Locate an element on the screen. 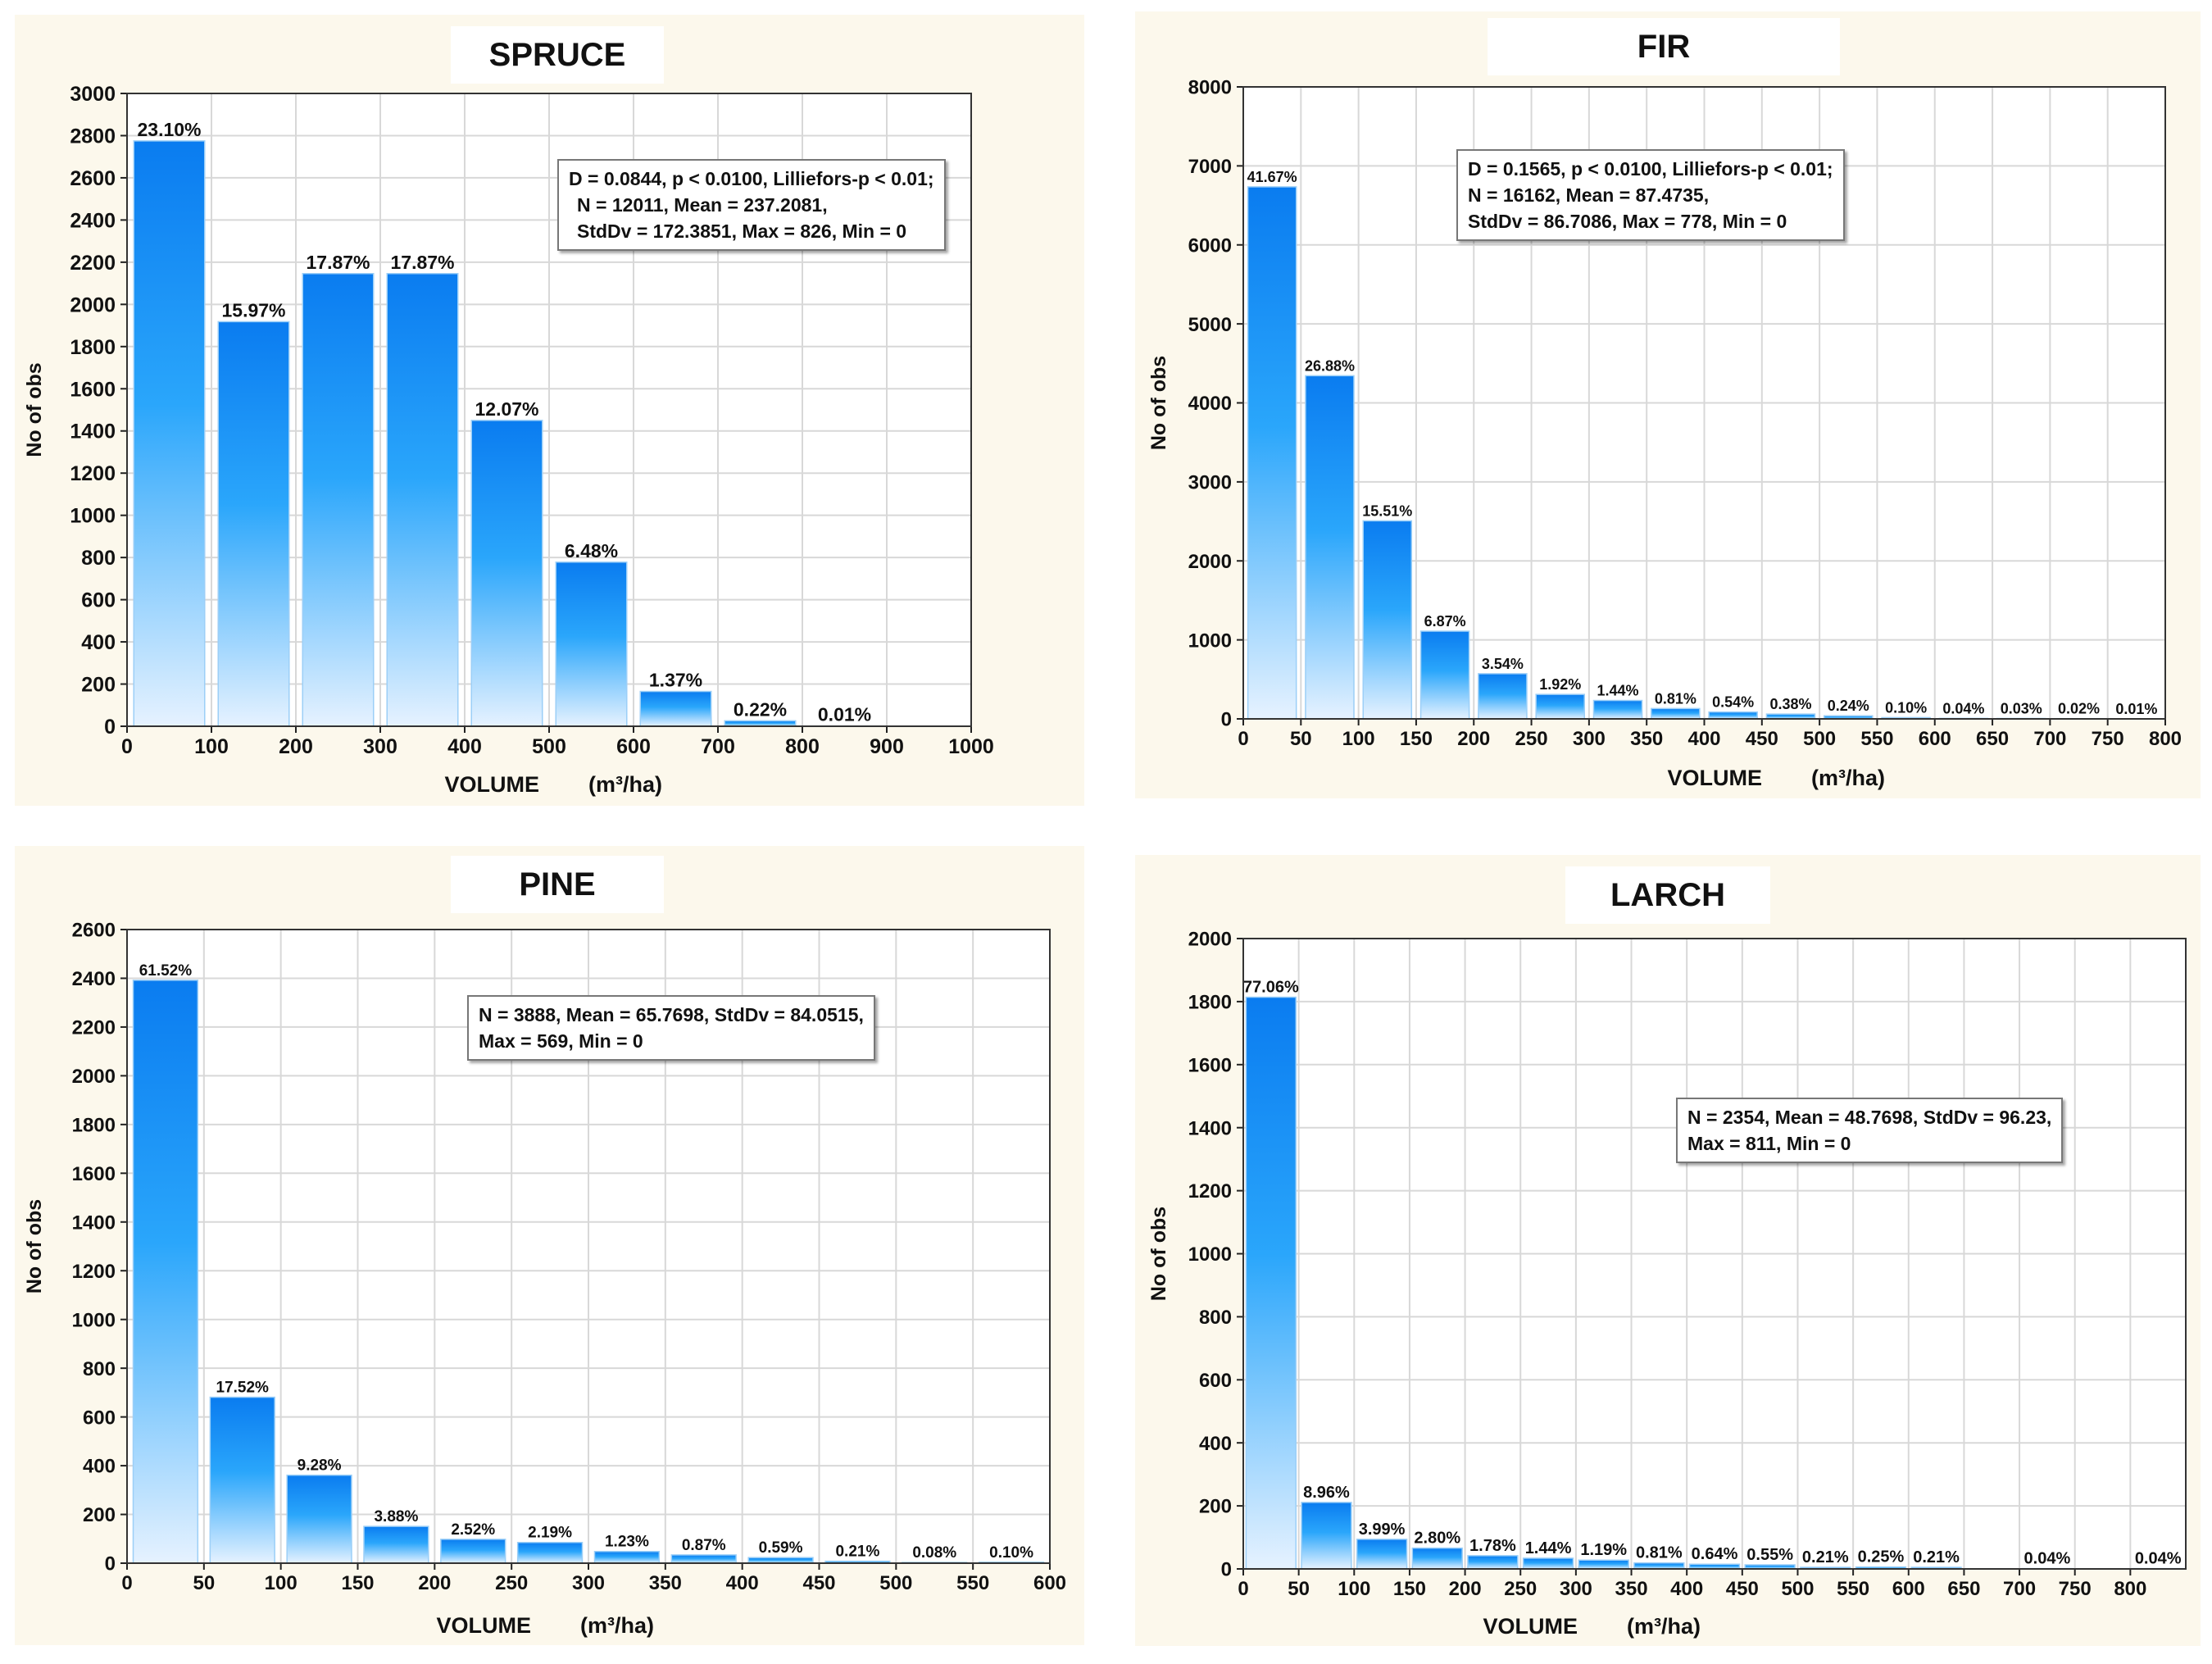 This screenshot has width=2212, height=1664. pine-y-tick-label: 600 is located at coordinates (100, 1418).